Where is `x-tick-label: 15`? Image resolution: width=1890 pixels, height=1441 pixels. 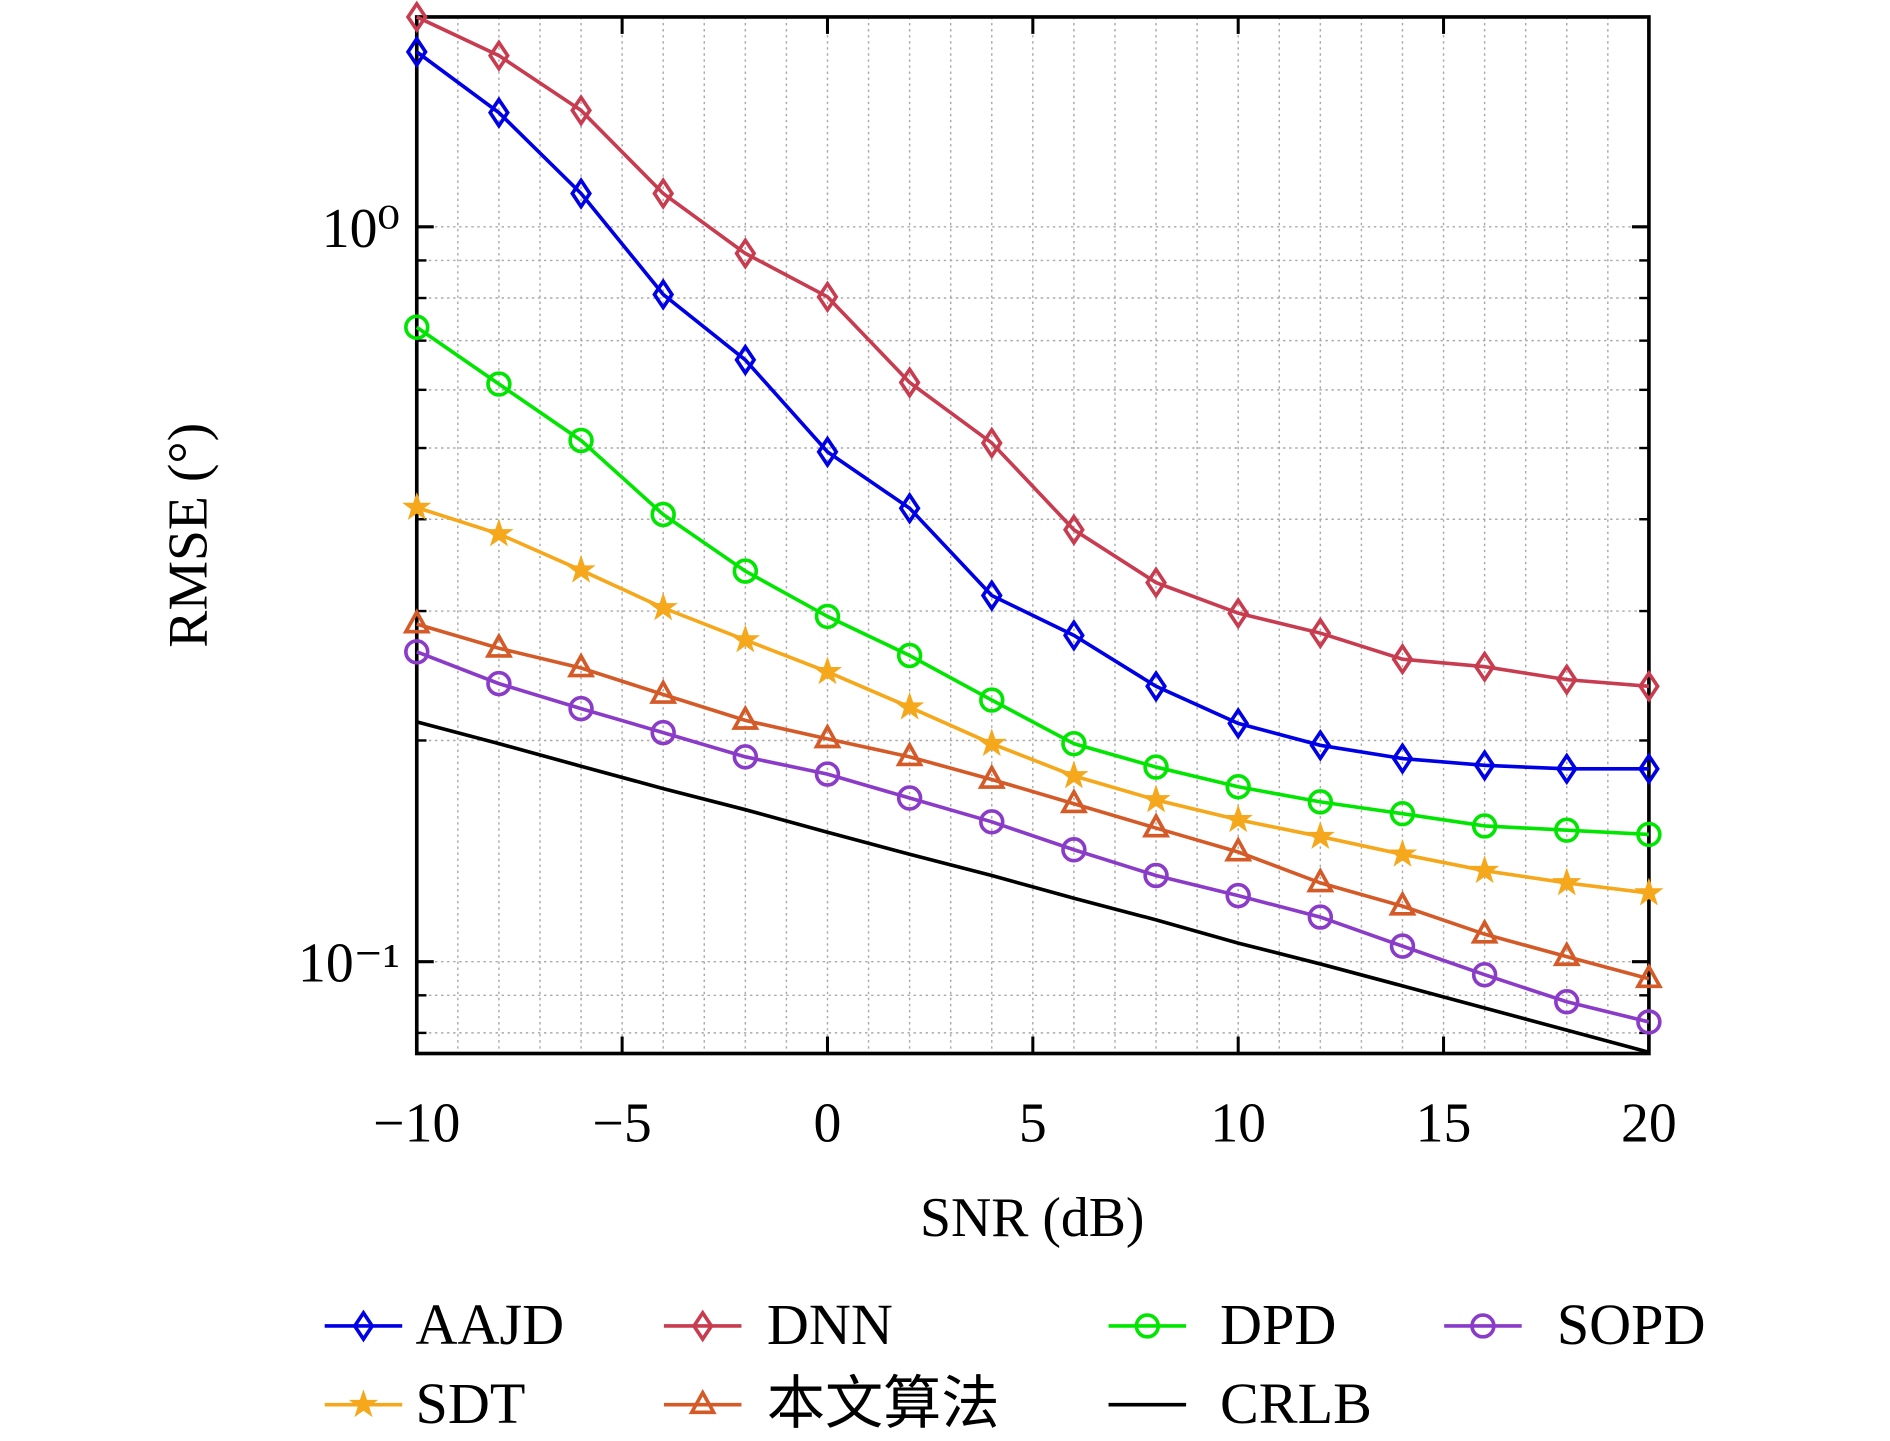
x-tick-label: 15 is located at coordinates (1444, 1123).